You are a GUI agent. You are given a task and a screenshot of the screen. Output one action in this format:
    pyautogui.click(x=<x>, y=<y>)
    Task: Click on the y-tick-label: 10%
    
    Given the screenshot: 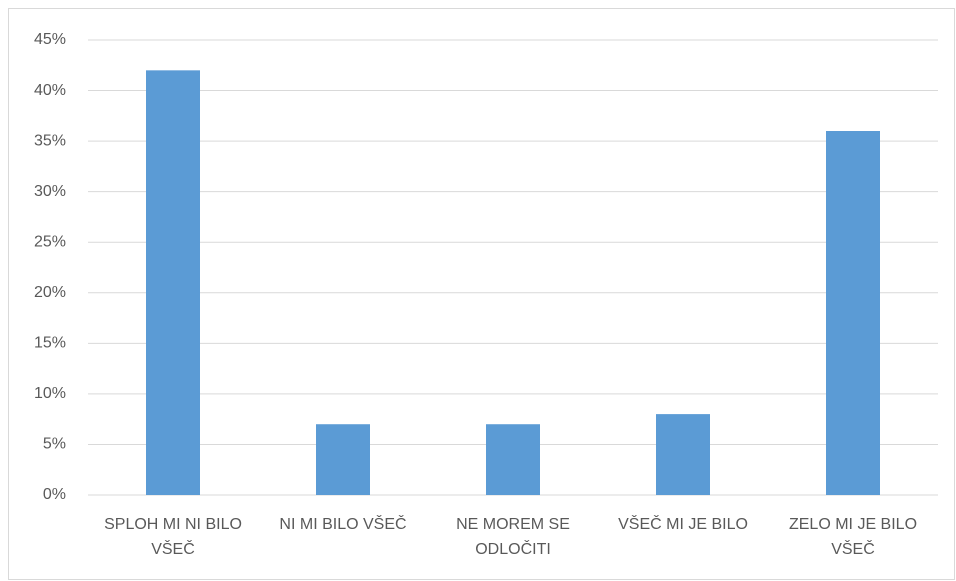 What is the action you would take?
    pyautogui.click(x=50, y=393)
    